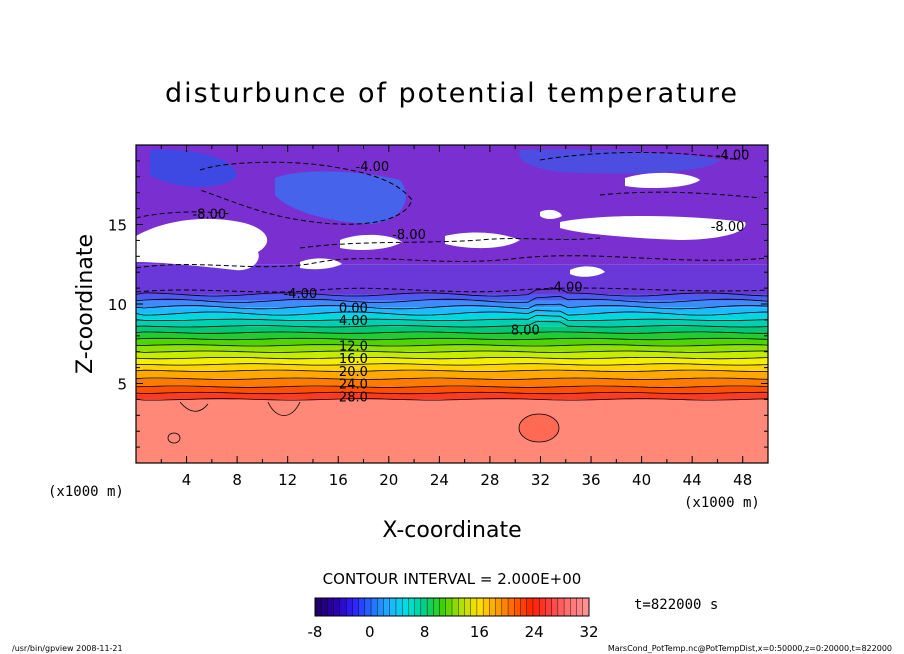 The image size is (904, 654). What do you see at coordinates (353, 308) in the screenshot?
I see `contour-label: 0.00` at bounding box center [353, 308].